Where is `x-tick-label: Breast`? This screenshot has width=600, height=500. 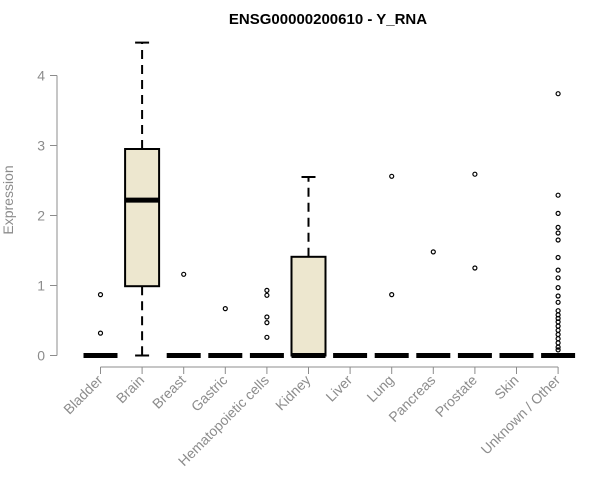 x-tick-label: Breast is located at coordinates (169, 392).